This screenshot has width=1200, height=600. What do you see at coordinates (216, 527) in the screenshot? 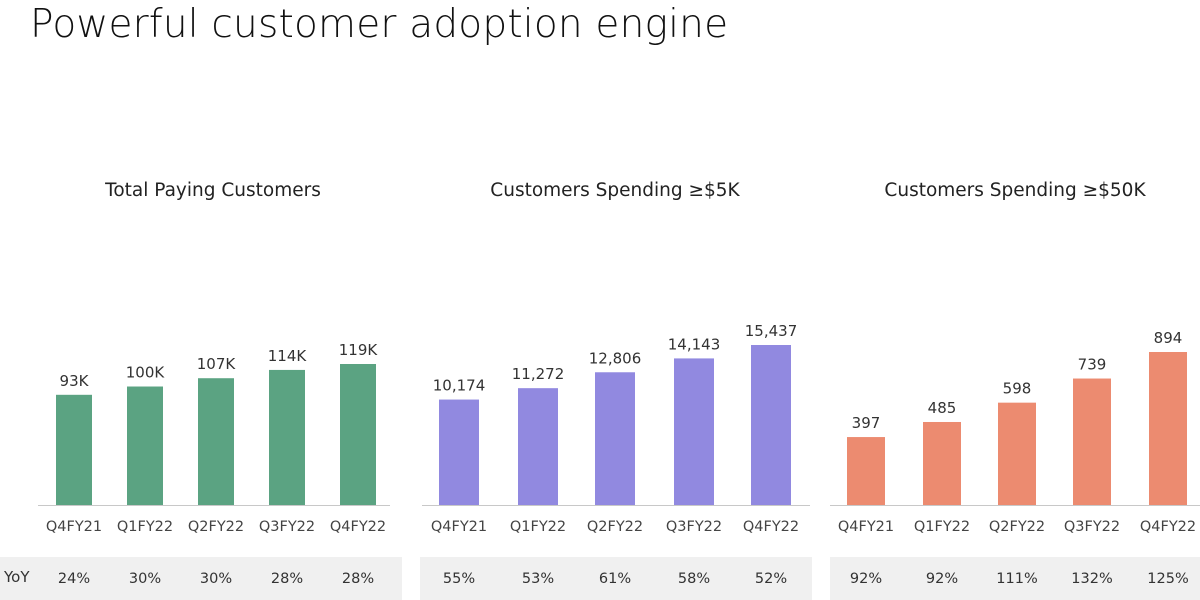
I see `tick-label-total-paying-q2fy22: Q2FY22` at bounding box center [216, 527].